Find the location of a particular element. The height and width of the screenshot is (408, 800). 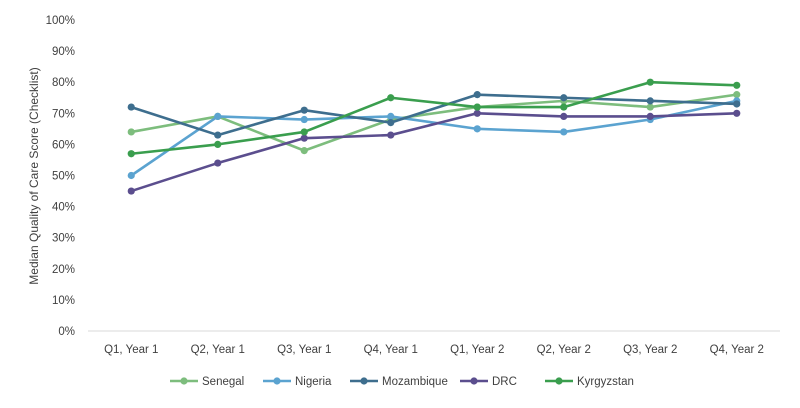

legend-item: Senegal is located at coordinates (207, 382).